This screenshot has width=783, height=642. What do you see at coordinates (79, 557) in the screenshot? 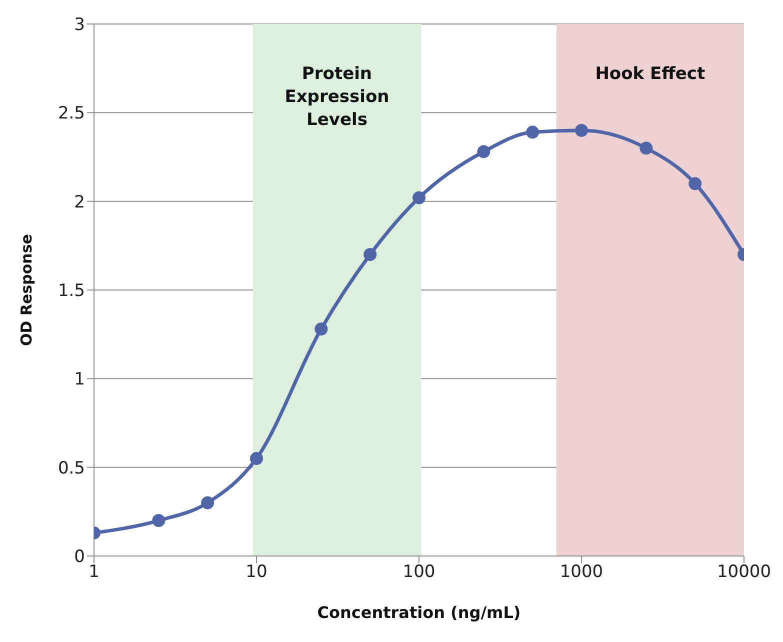
I see `y-tick-label: 0` at bounding box center [79, 557].